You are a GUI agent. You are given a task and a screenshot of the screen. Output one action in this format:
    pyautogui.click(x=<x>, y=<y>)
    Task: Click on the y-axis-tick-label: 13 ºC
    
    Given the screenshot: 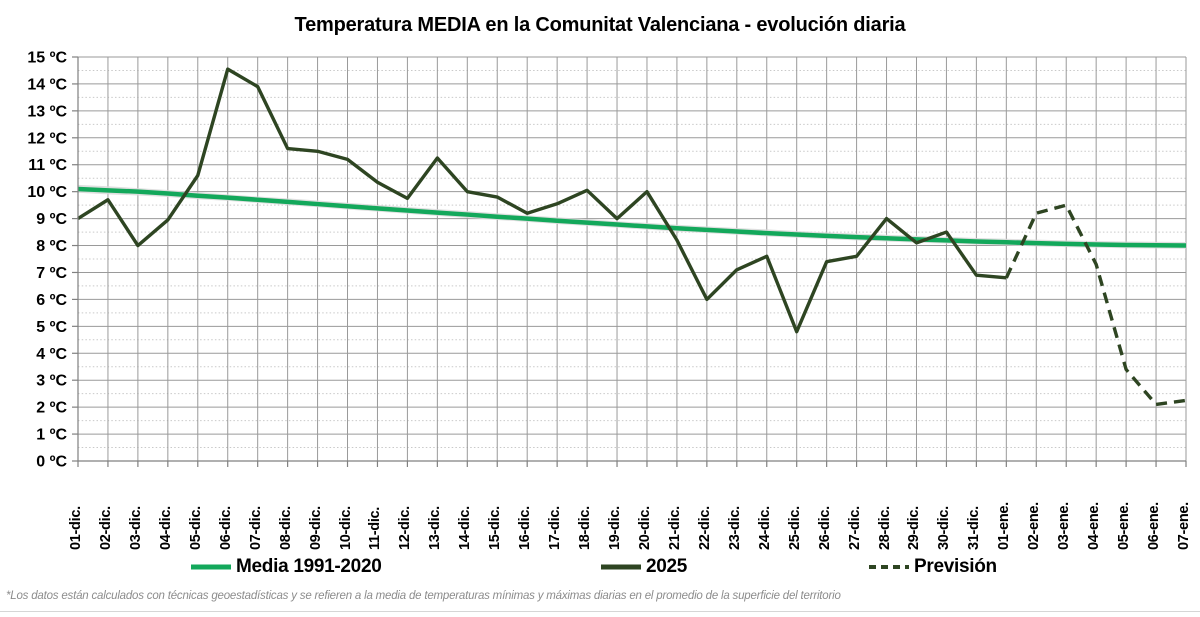 What is the action you would take?
    pyautogui.click(x=47, y=111)
    